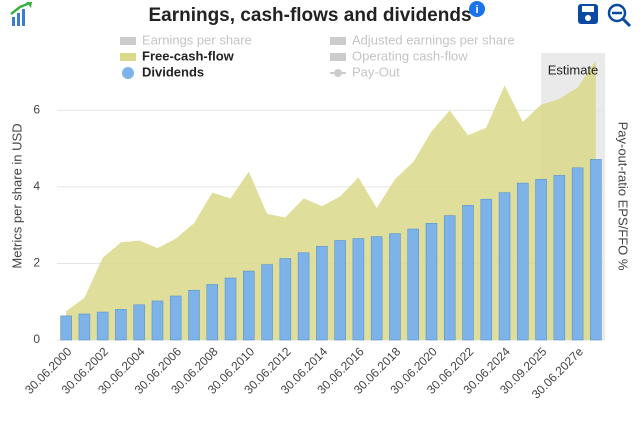 This screenshot has height=426, width=640. Describe the element at coordinates (36, 339) in the screenshot. I see `y-tick-label: 0` at that location.